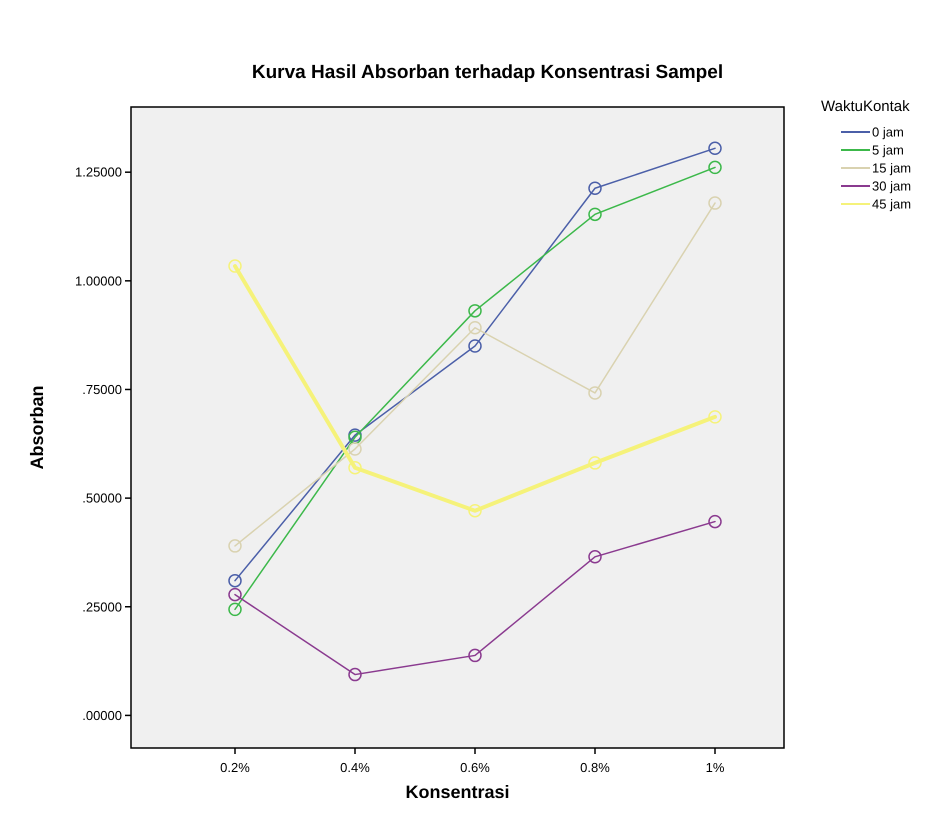  Describe the element at coordinates (892, 186) in the screenshot. I see `legend-label: 30 jam` at that location.